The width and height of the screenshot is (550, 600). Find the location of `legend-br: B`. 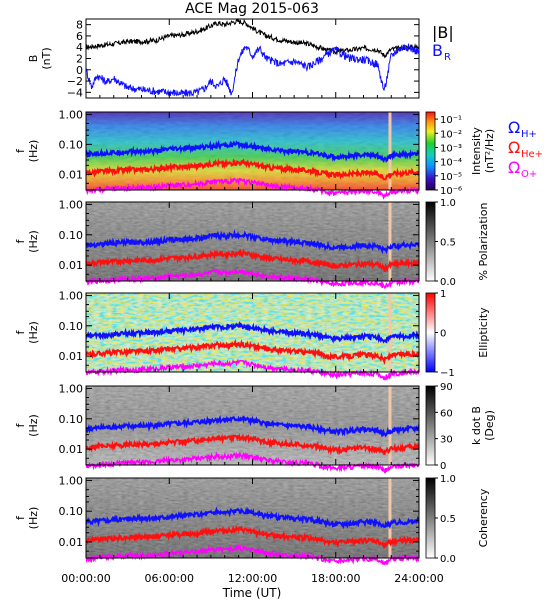

legend-br: B is located at coordinates (437, 50).